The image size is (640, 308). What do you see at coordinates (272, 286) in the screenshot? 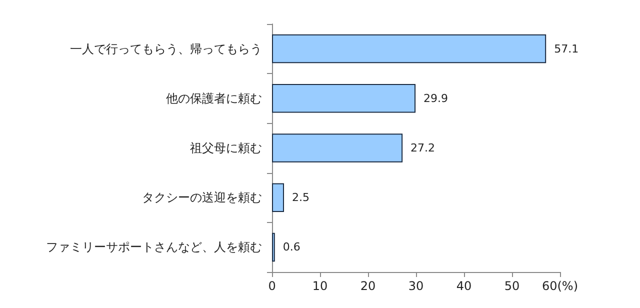
I see `x-tick-label: 0` at bounding box center [272, 286].